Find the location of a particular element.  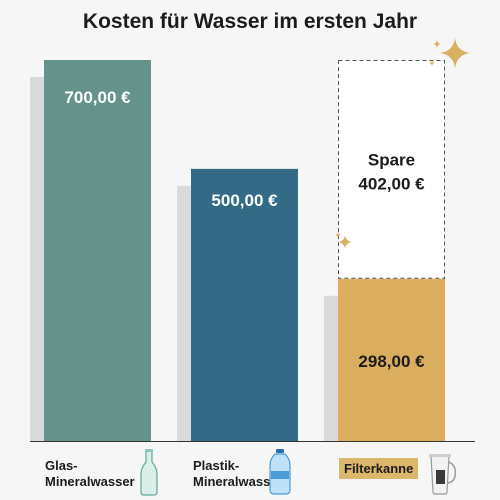

category-label-glas: Glas- Mineralwasser is located at coordinates (90, 473).